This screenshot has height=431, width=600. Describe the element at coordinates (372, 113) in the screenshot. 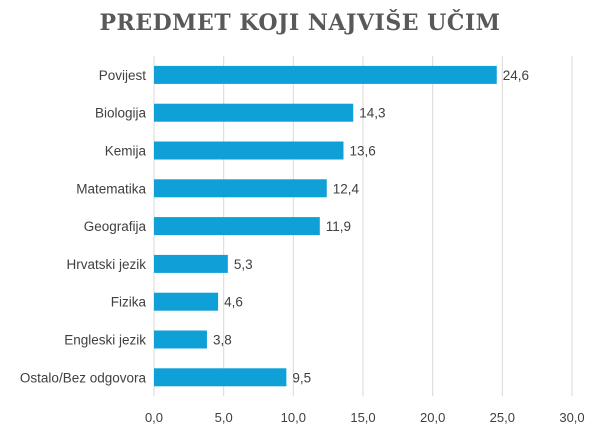

I see `data-label: 14,3` at that location.